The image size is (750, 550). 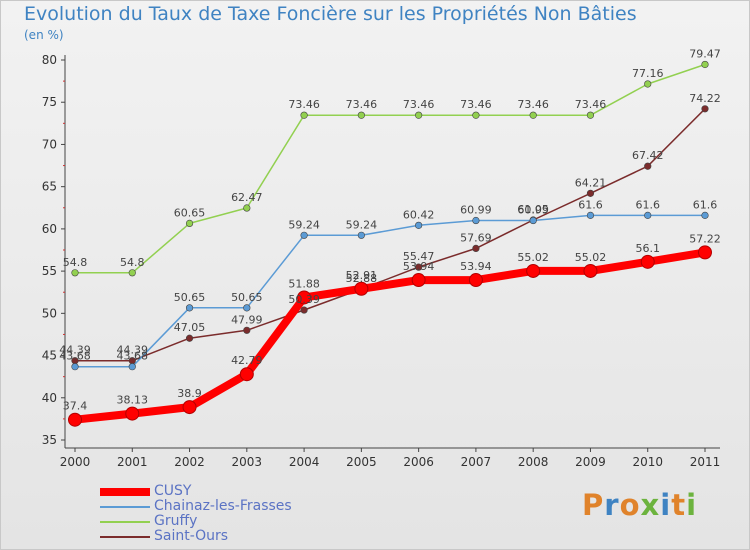 I want to click on data-label-saint-ours: 47.05, so click(x=190, y=327).